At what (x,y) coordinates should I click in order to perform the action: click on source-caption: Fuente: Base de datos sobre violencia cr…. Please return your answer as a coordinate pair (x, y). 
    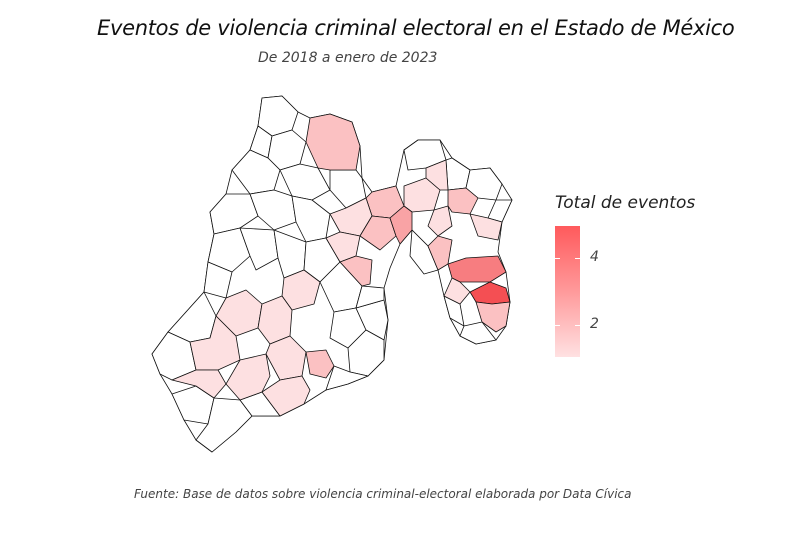
    Looking at the image, I should click on (383, 494).